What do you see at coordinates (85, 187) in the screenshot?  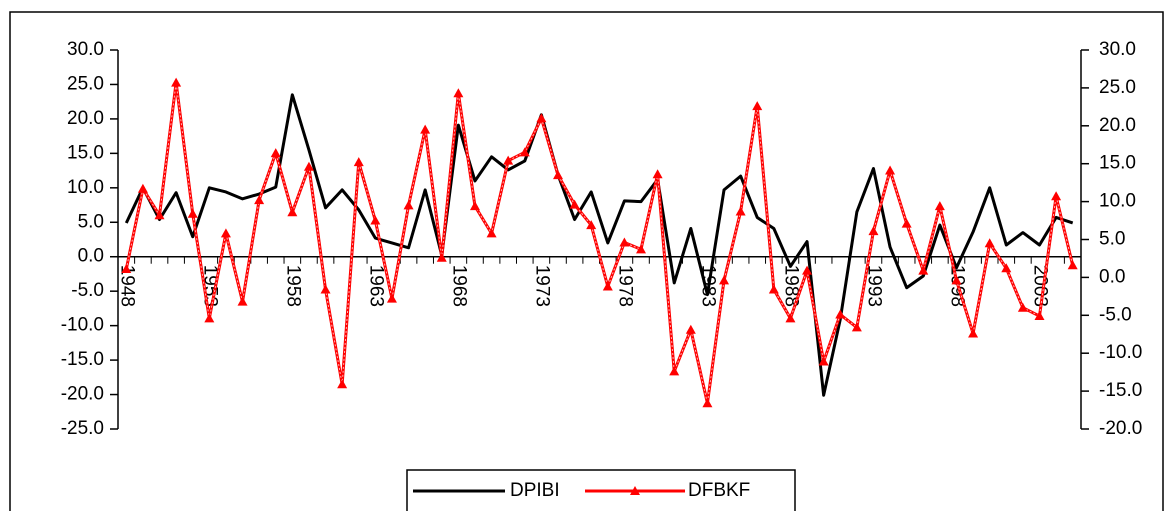 I see `y-tick-label: 10.0` at bounding box center [85, 187].